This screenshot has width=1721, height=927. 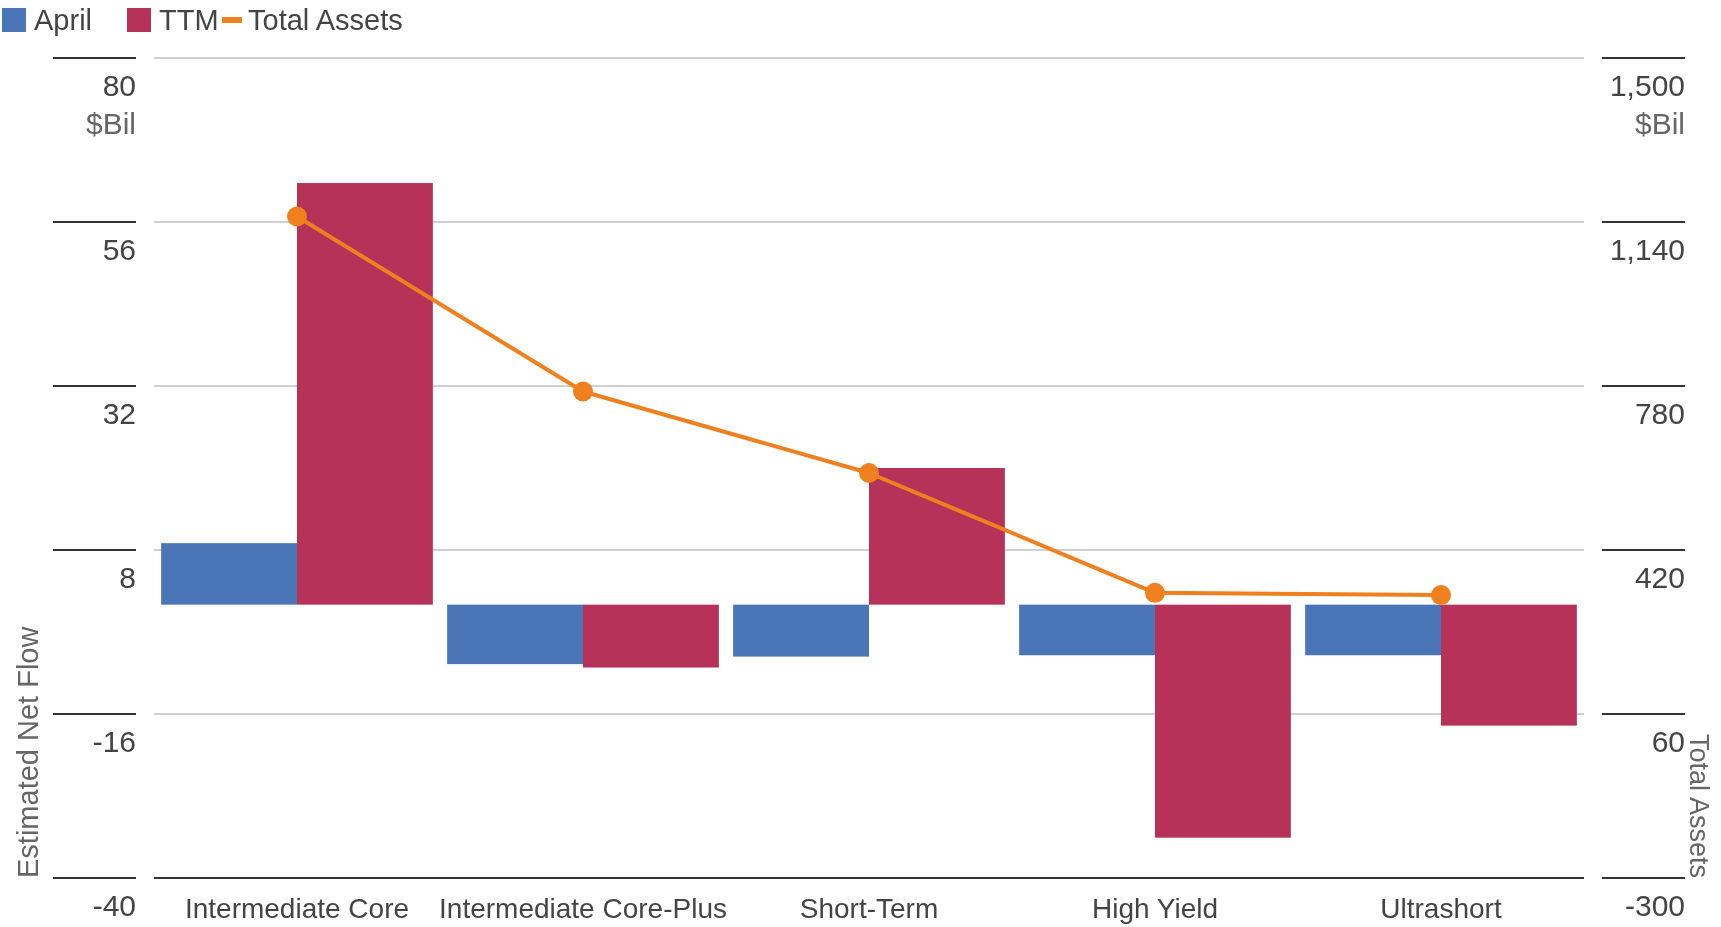 I want to click on y2-tick-label: -300, so click(x=1654, y=905).